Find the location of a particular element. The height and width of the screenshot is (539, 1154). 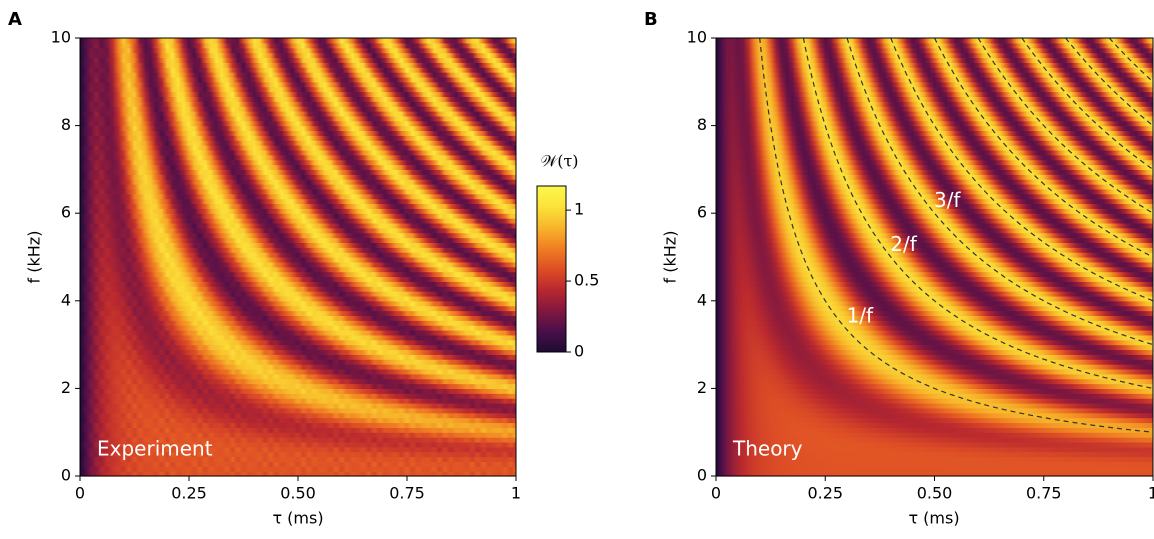

curve-label: 1/f is located at coordinates (860, 316).